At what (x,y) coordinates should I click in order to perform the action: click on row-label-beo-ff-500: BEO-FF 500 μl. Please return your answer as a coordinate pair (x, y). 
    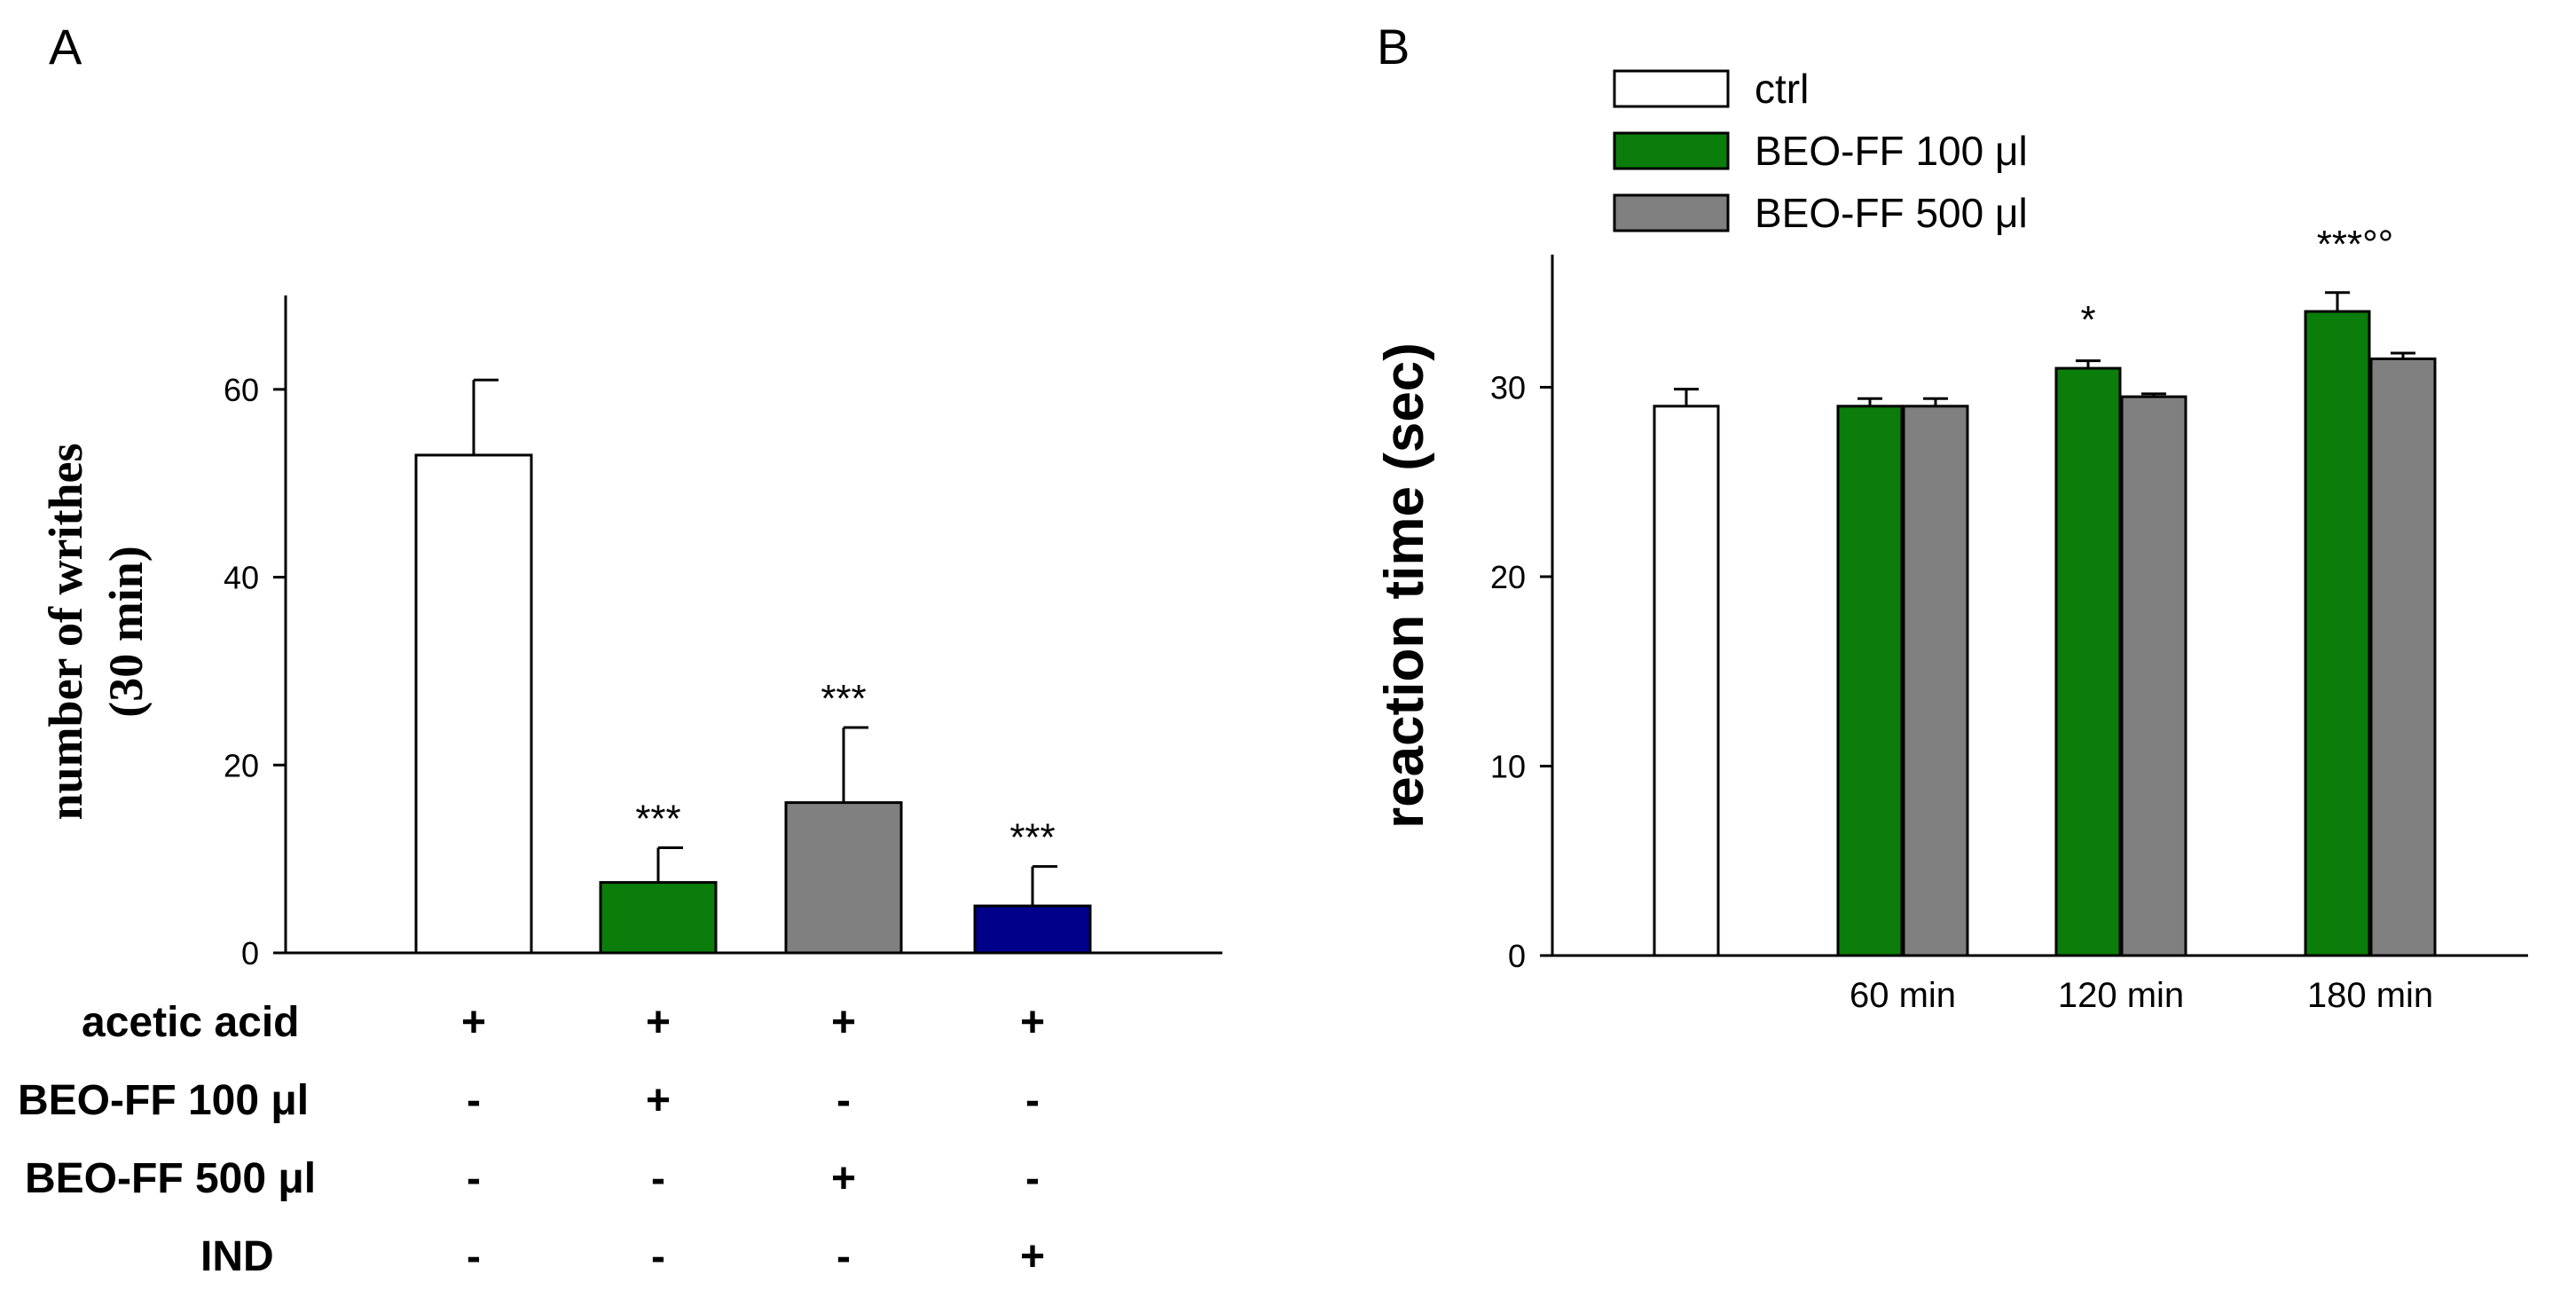
    Looking at the image, I should click on (170, 1179).